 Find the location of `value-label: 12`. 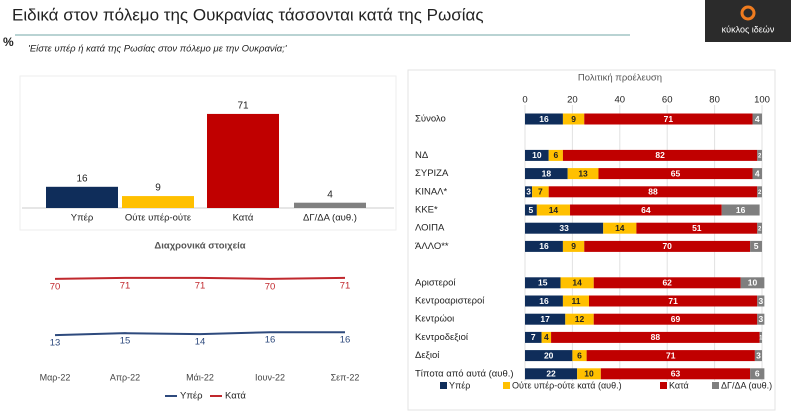

value-label: 12 is located at coordinates (580, 319).